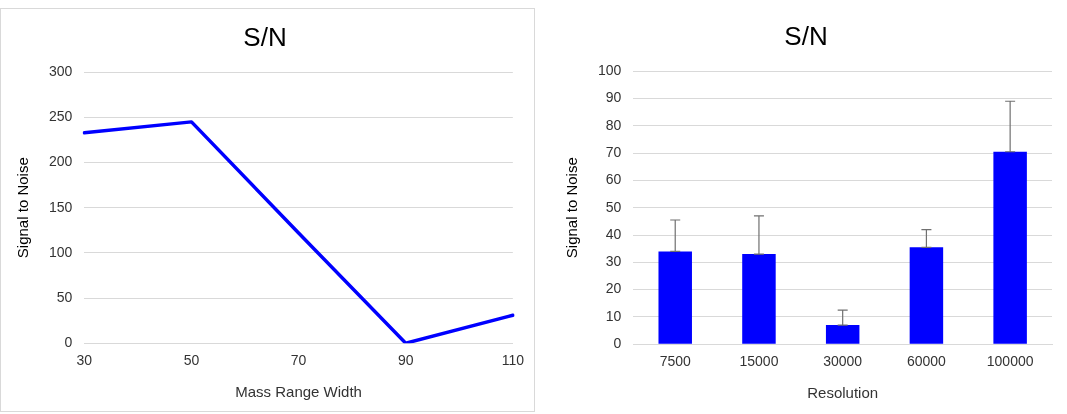 The height and width of the screenshot is (414, 1067). Describe the element at coordinates (613, 288) in the screenshot. I see `y-tick-label: 20` at that location.